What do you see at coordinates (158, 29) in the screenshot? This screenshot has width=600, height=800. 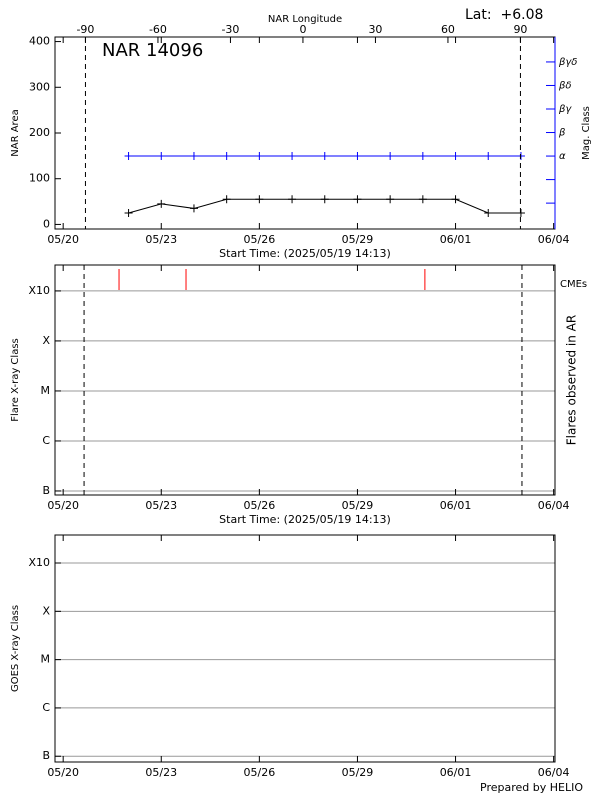 I see `x2-tick-label: -60` at bounding box center [158, 29].